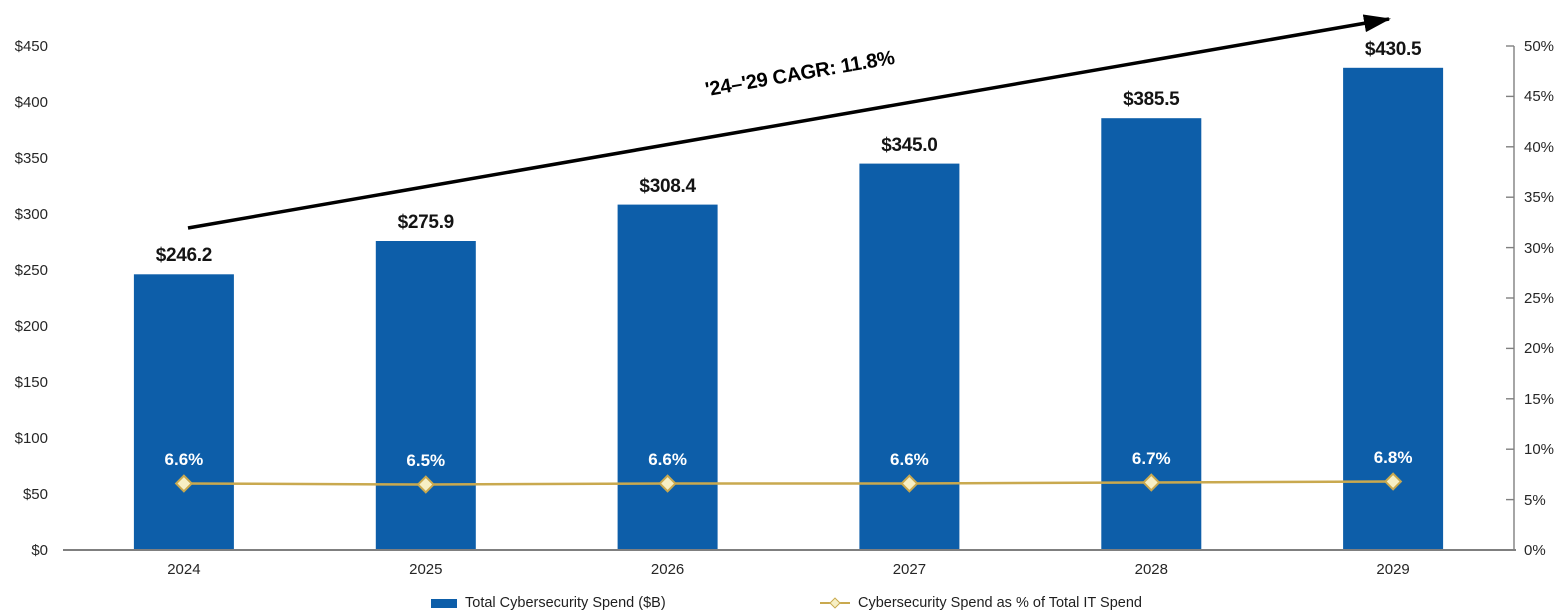 The height and width of the screenshot is (616, 1564). Describe the element at coordinates (1539, 248) in the screenshot. I see `right-axis-tick-label: 30%` at that location.